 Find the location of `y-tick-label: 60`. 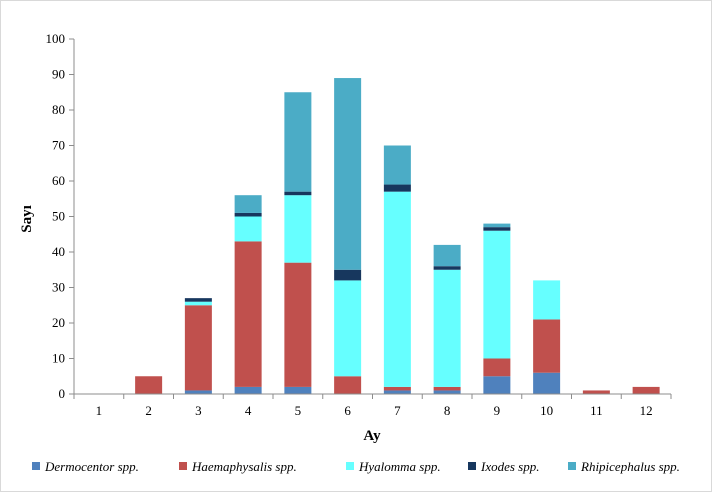

y-tick-label: 60 is located at coordinates (58, 180).